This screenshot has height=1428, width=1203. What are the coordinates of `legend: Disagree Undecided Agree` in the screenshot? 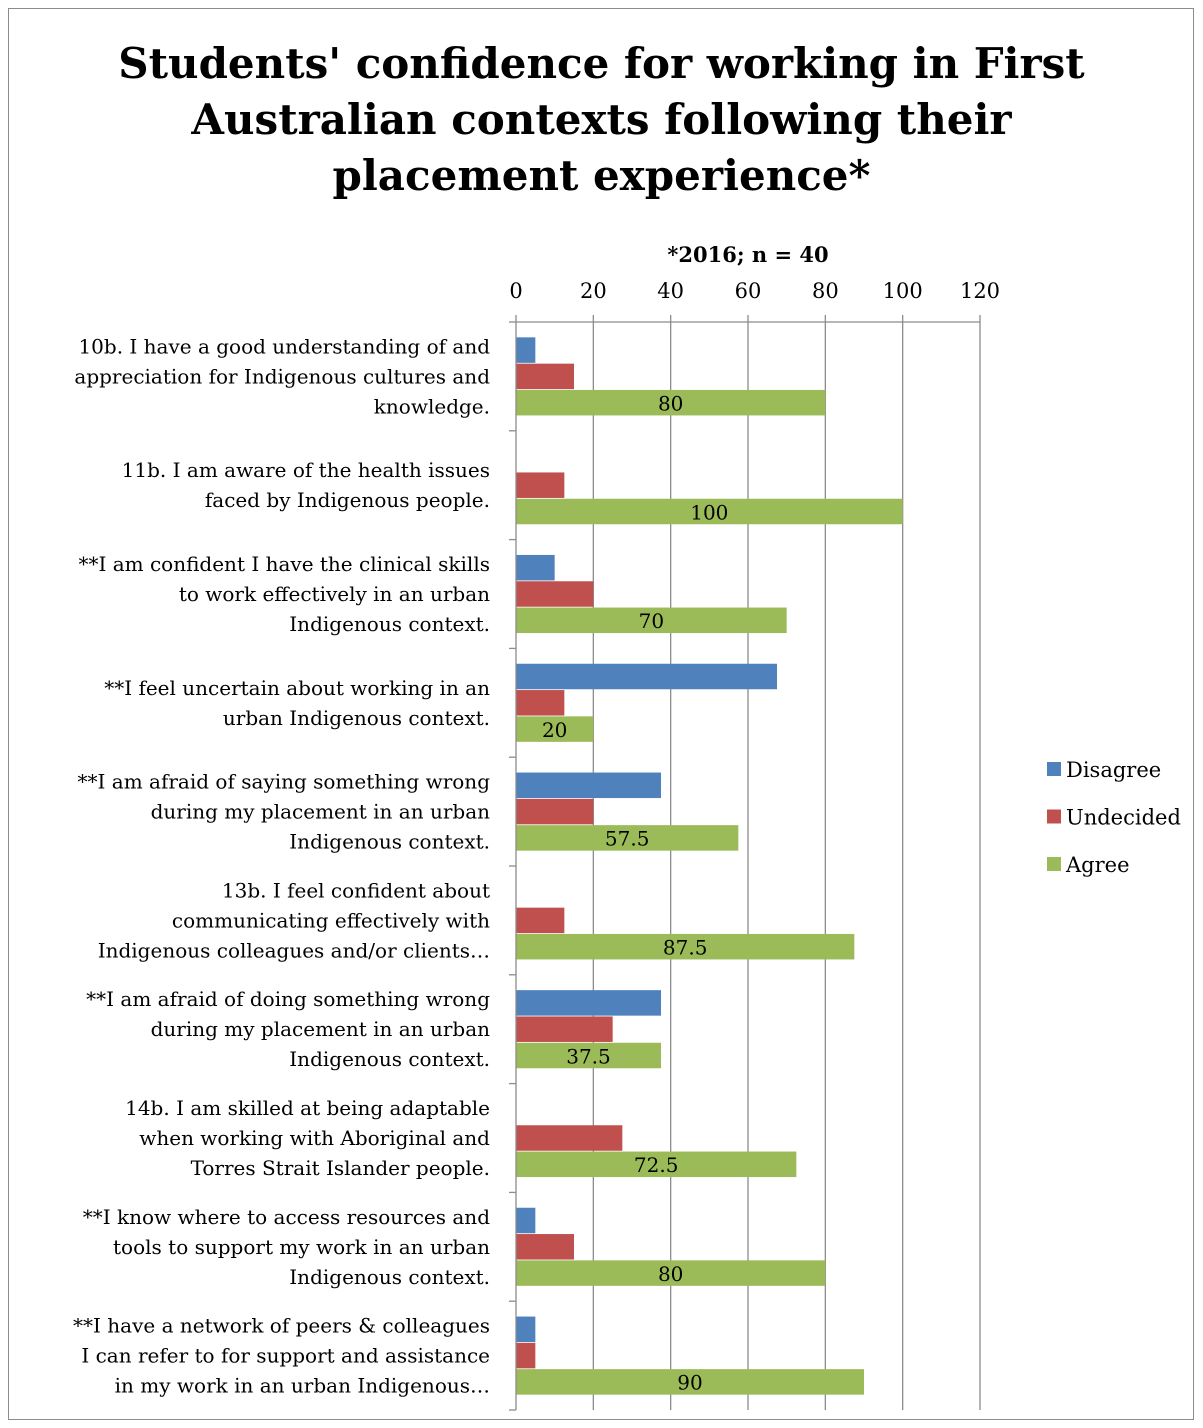 It's located at (1114, 817).